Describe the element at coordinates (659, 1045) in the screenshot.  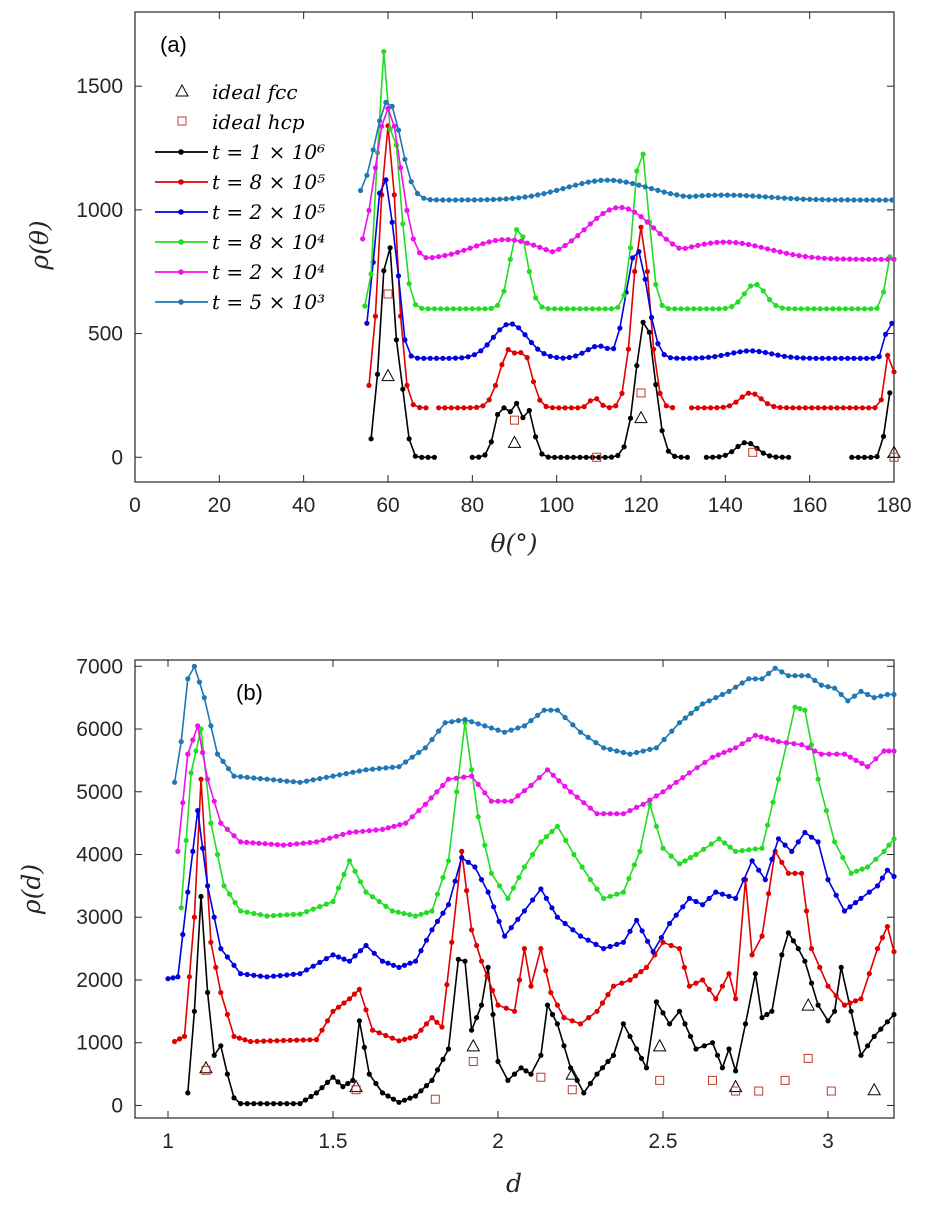
I see `ideal-fcc-marker` at that location.